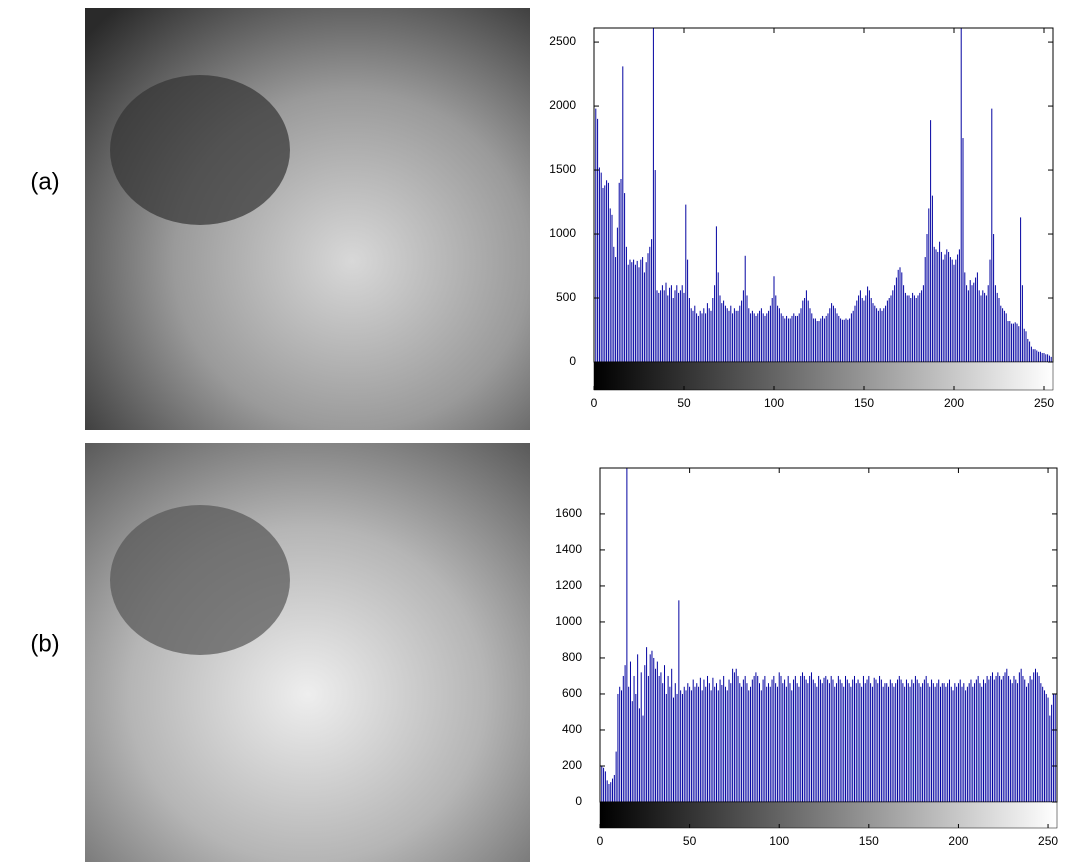  Describe the element at coordinates (572, 693) in the screenshot. I see `y-tick-label: 600` at that location.